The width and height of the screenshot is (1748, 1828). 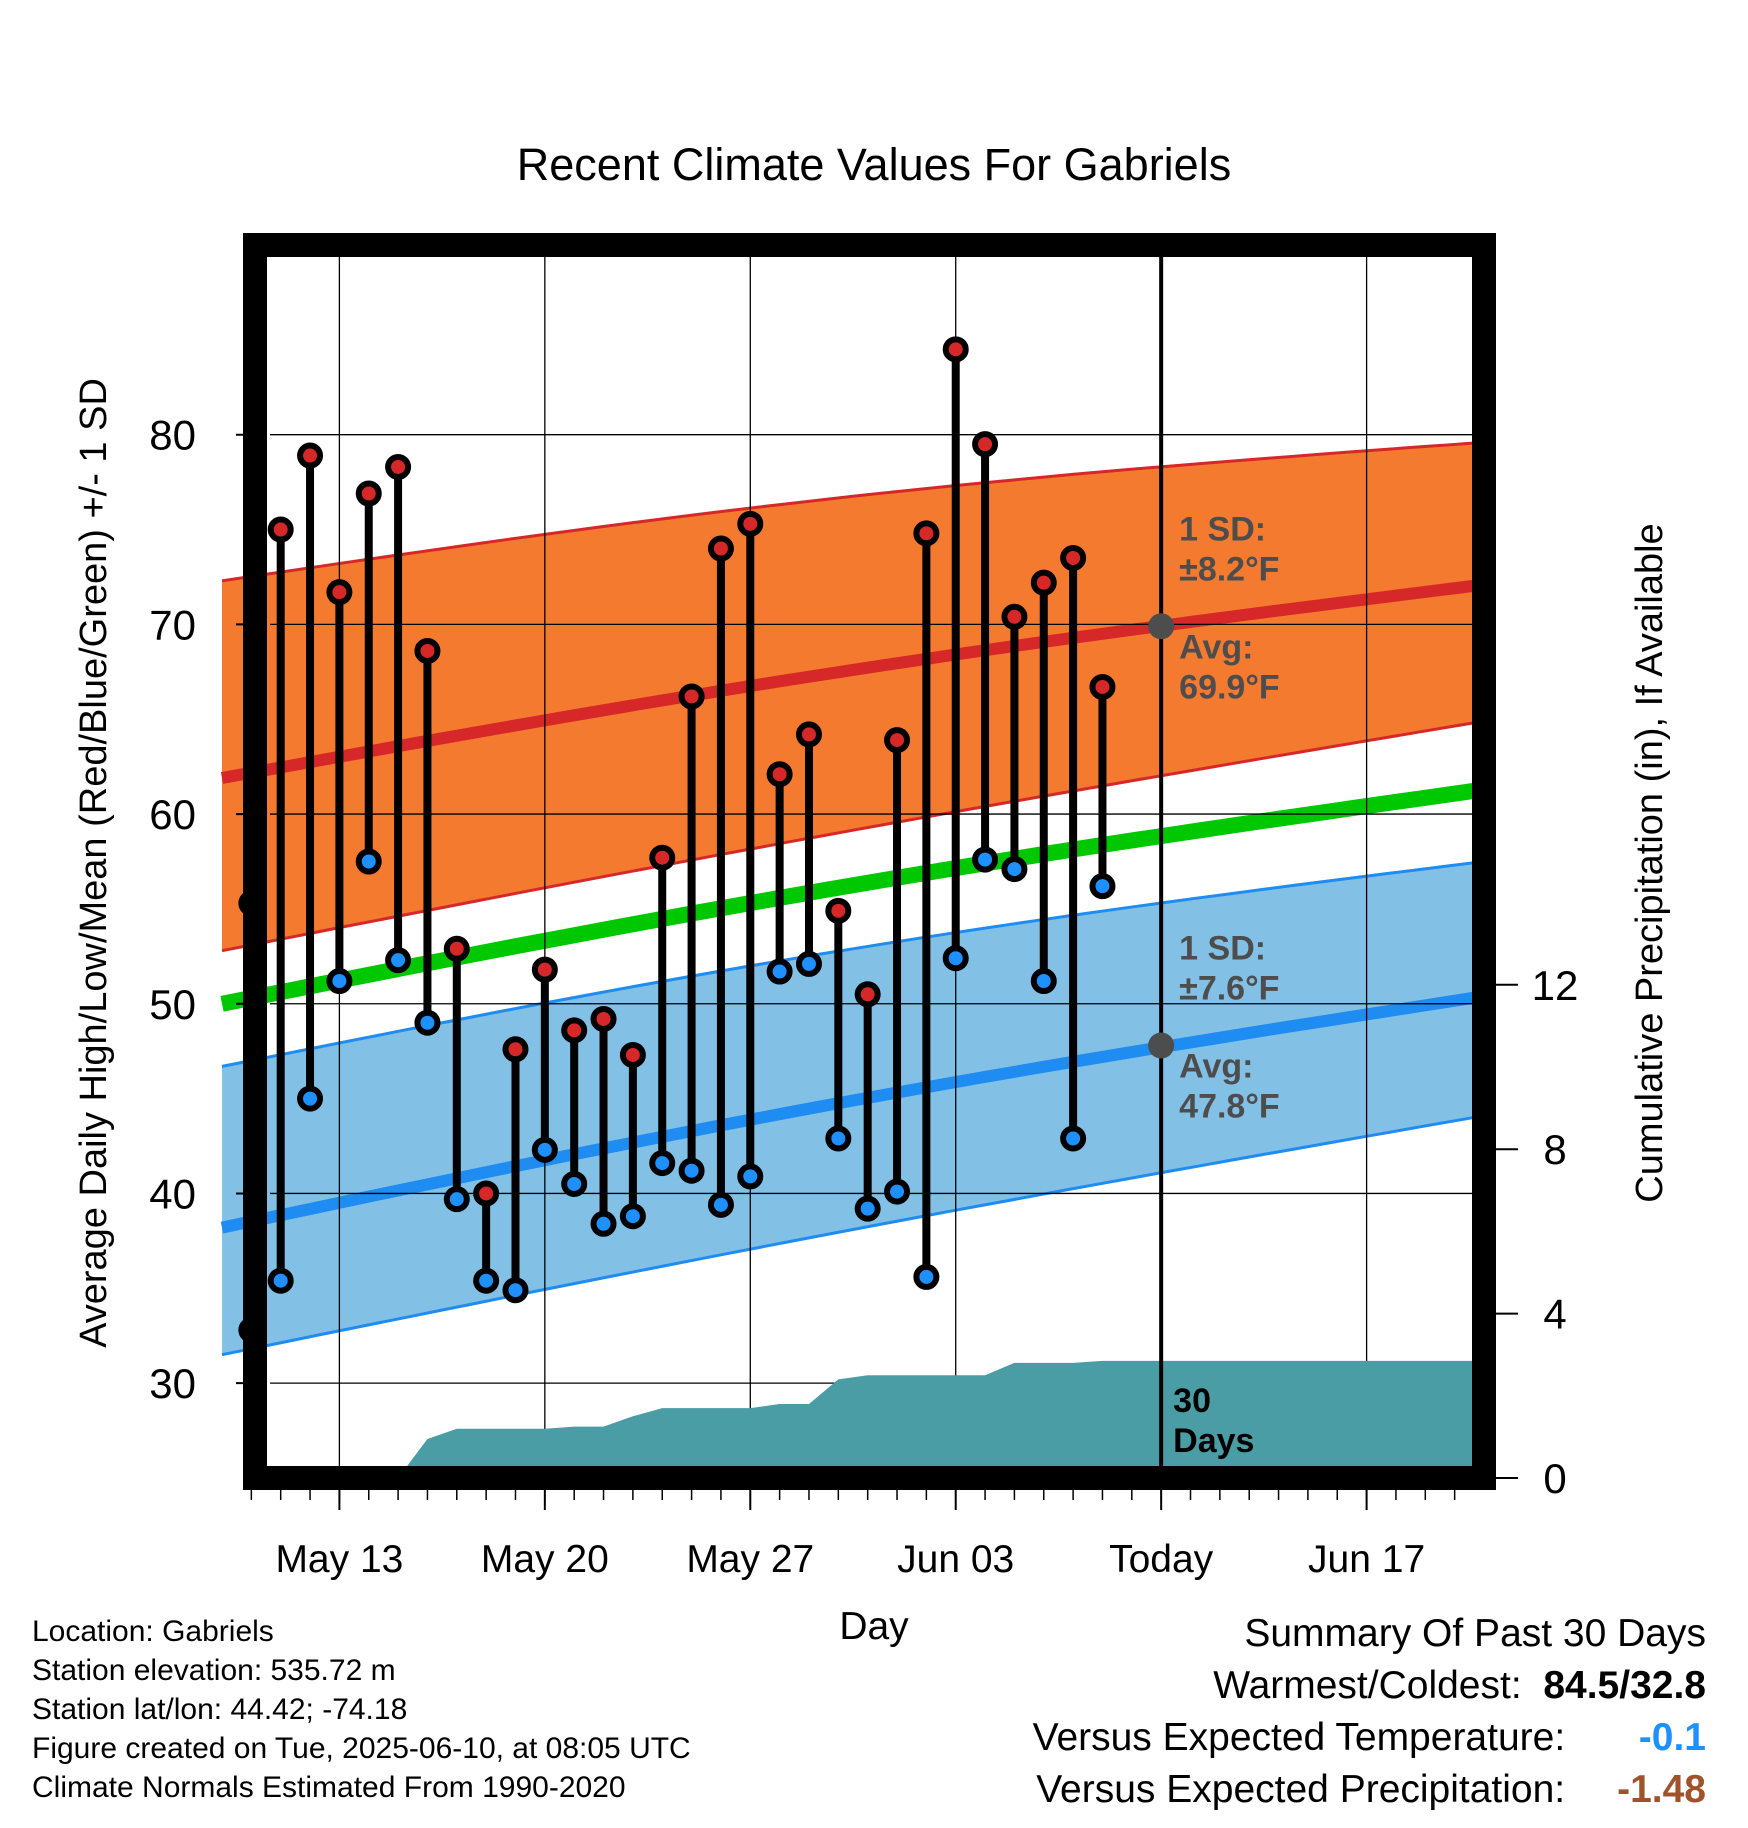 I want to click on days-window-number: 30, so click(x=1192, y=1401).